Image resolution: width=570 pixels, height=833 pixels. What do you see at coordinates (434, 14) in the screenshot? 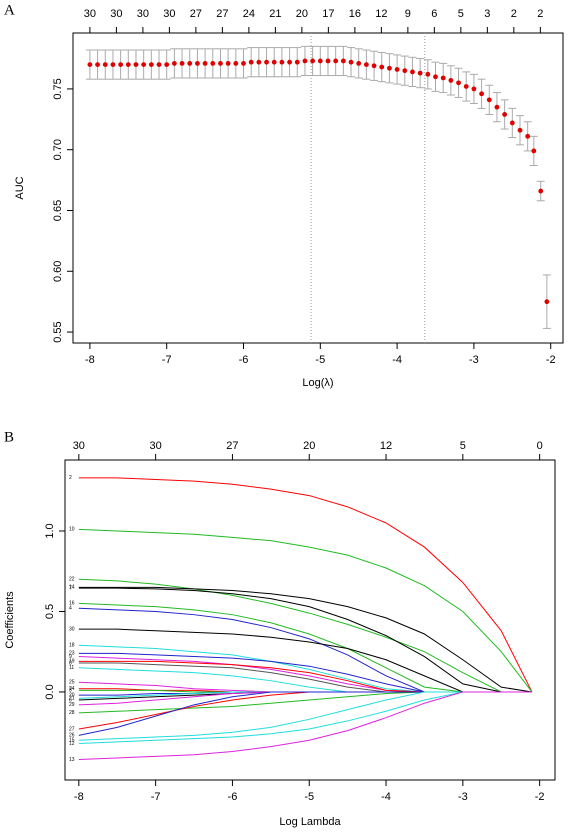
I see `top-tick-label: 6` at bounding box center [434, 14].